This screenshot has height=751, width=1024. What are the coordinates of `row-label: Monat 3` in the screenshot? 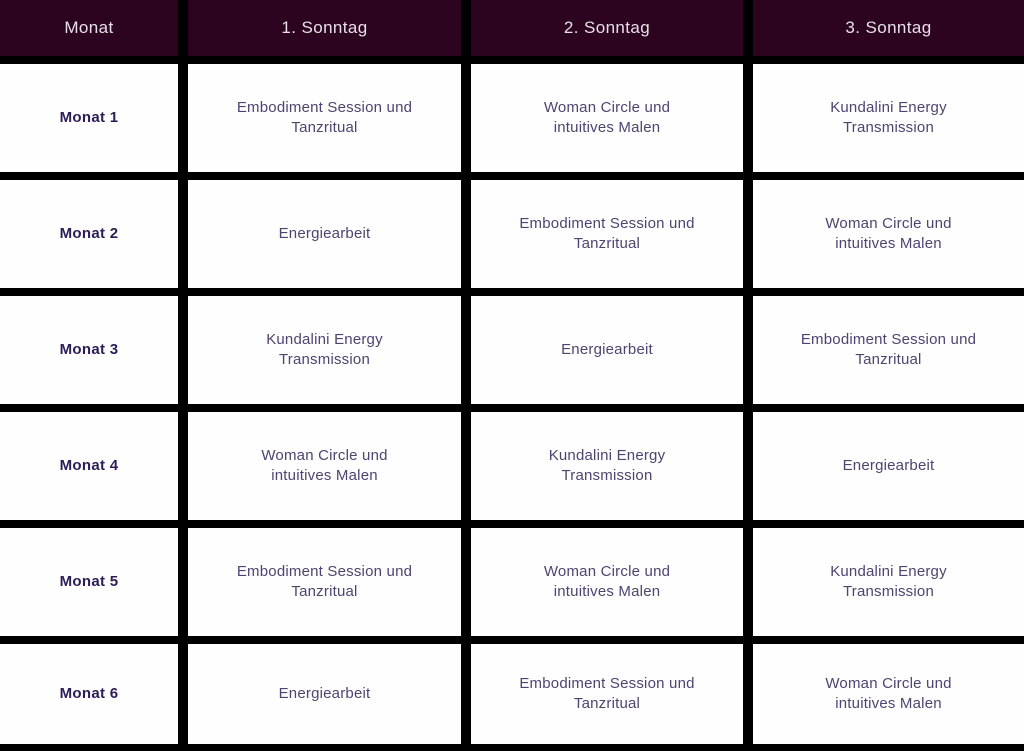 It's located at (89, 349).